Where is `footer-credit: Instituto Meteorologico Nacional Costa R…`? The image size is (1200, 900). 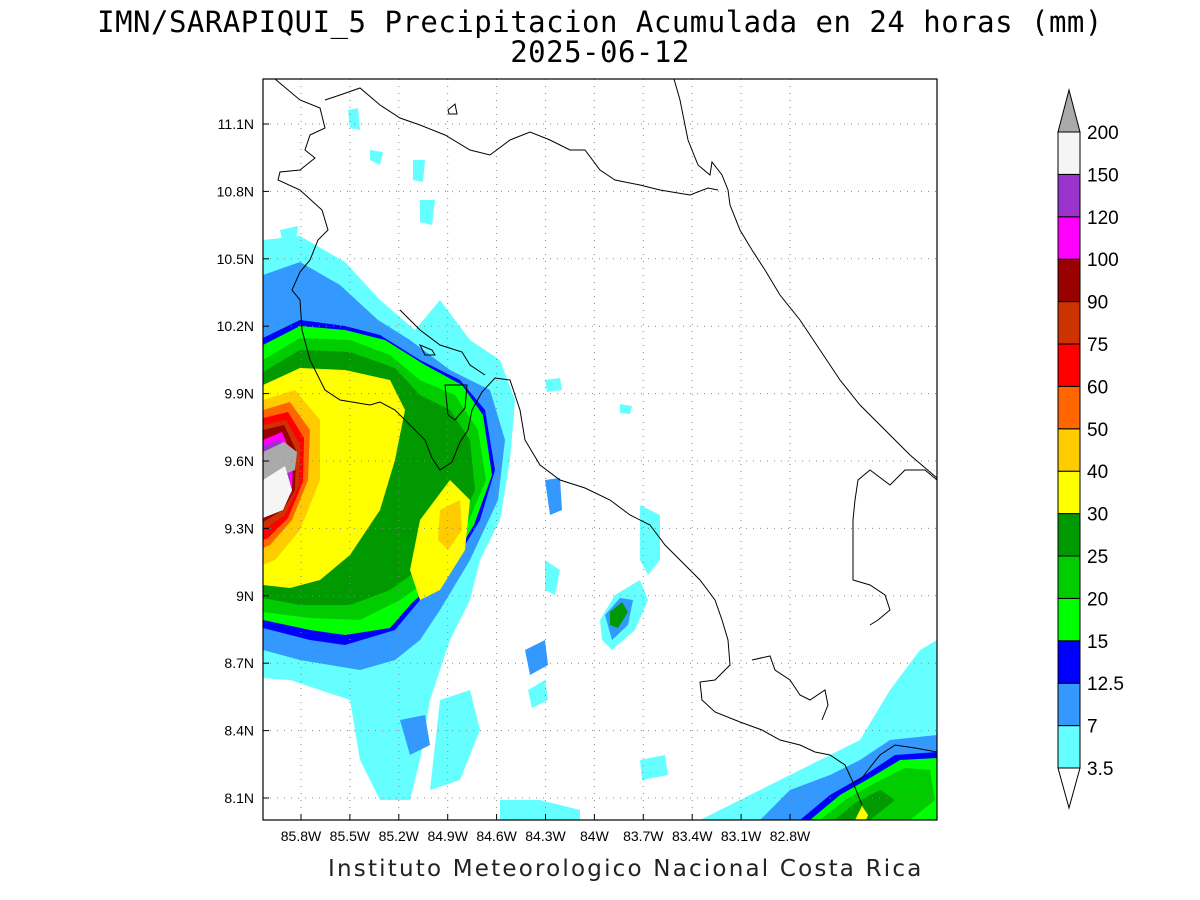 footer-credit: Instituto Meteorologico Nacional Costa R… is located at coordinates (626, 869).